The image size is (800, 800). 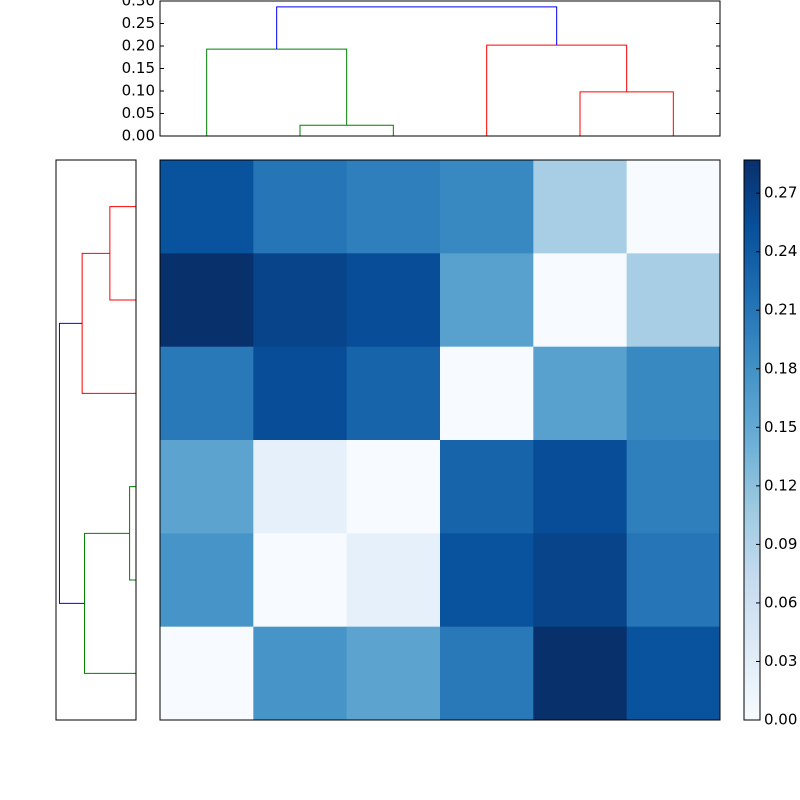 I want to click on y-tick-label: 0.15, so click(x=138, y=68).